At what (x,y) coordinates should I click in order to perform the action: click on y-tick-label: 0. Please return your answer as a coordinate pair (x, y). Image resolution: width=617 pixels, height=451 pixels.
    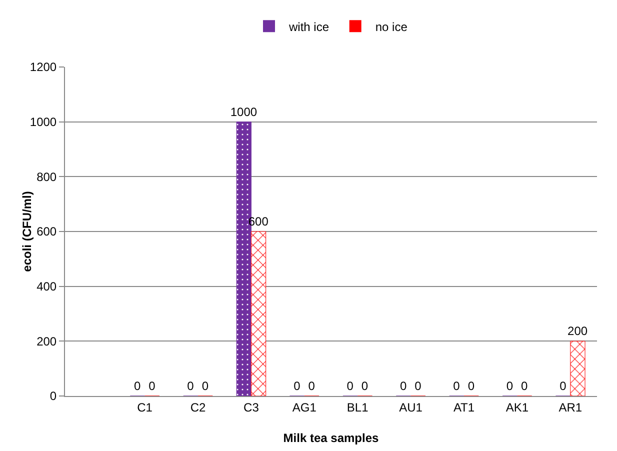
    Looking at the image, I should click on (53, 396).